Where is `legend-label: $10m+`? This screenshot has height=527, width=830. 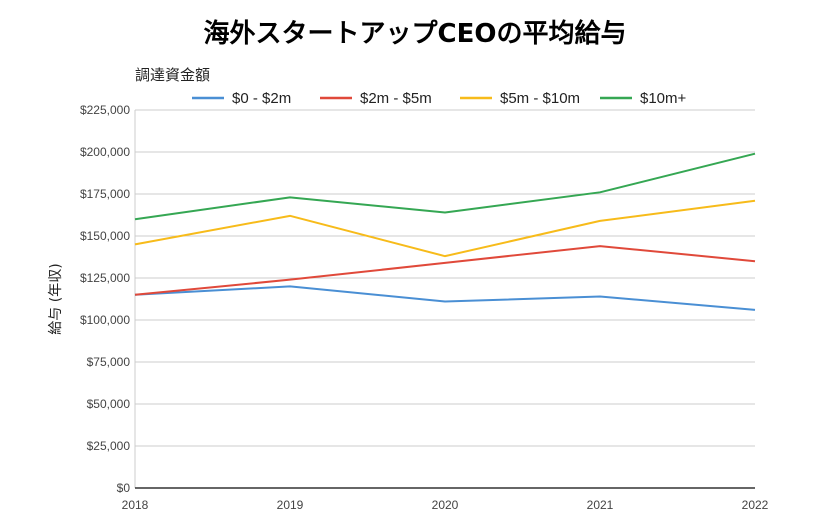 legend-label: $10m+ is located at coordinates (663, 98).